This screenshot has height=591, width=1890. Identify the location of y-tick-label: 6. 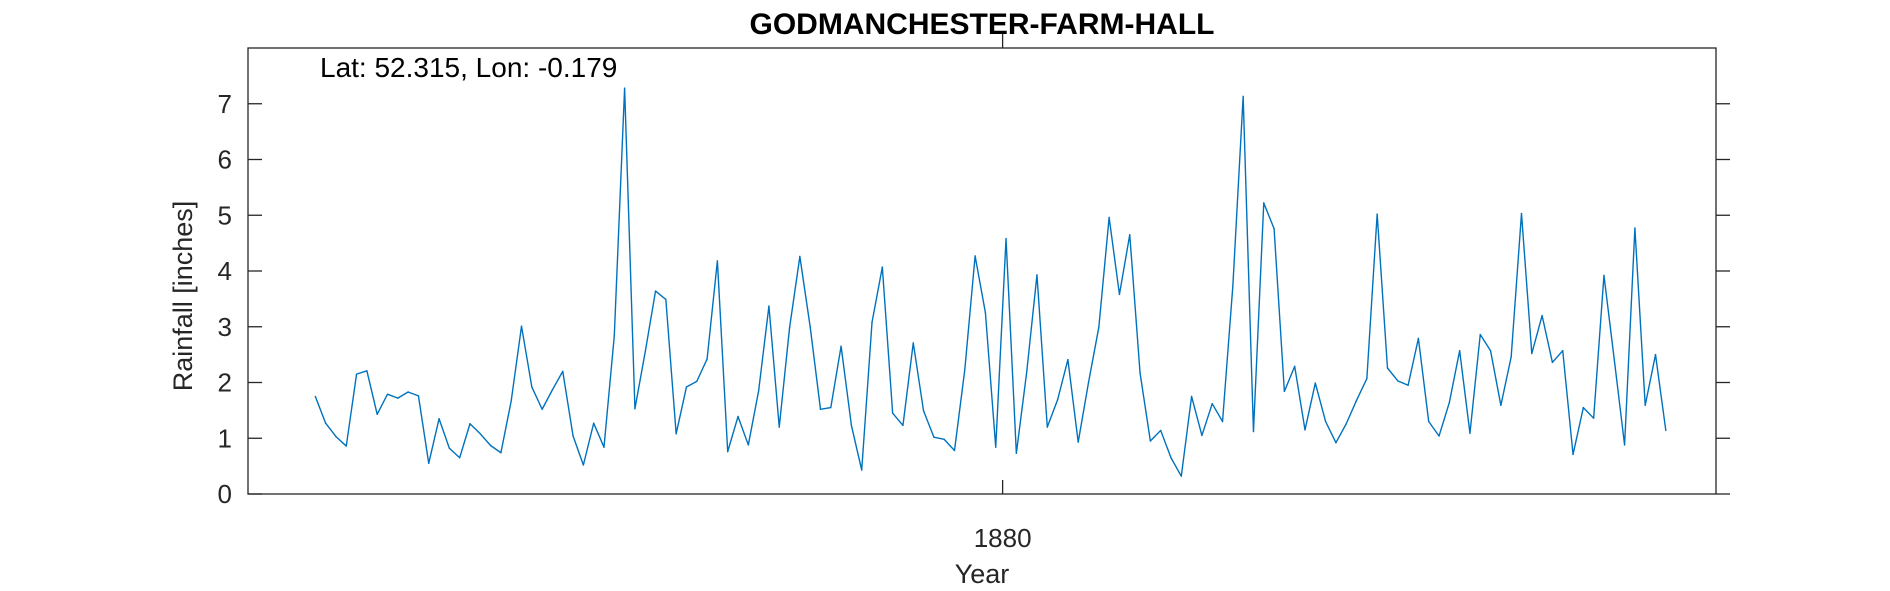
(225, 160).